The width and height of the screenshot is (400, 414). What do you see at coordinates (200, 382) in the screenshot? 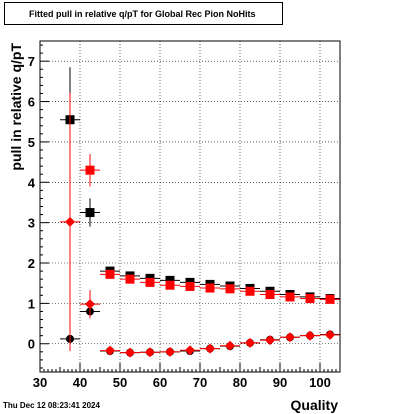
I see `x-tick-label: 70` at bounding box center [200, 382].